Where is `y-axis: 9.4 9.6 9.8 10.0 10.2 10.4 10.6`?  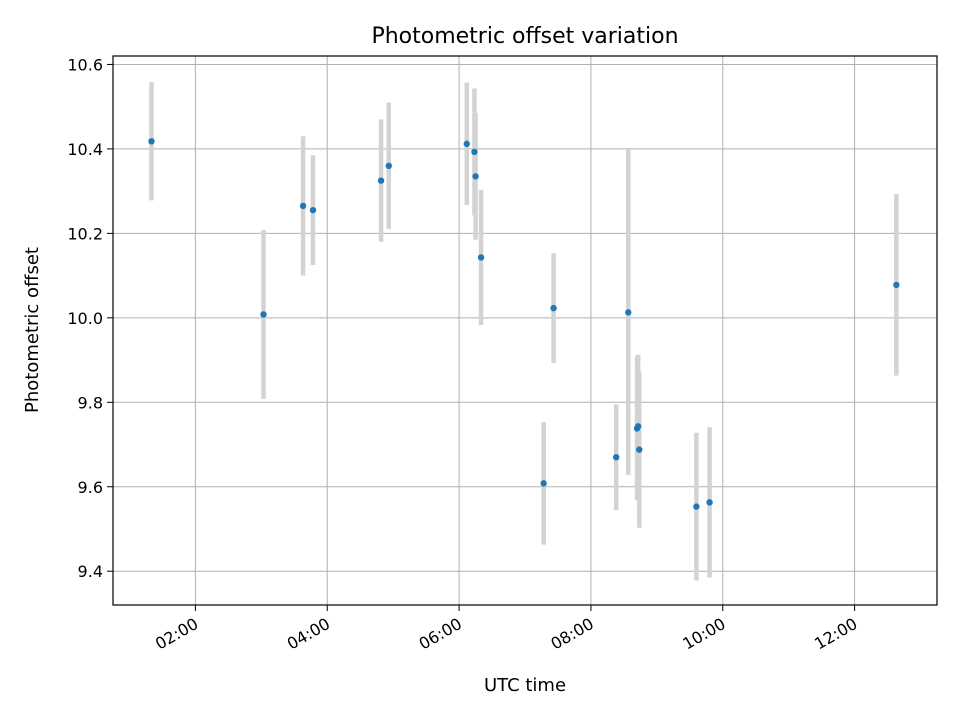 y-axis: 9.4 9.6 9.8 10.0 10.2 10.4 10.6 is located at coordinates (90, 318).